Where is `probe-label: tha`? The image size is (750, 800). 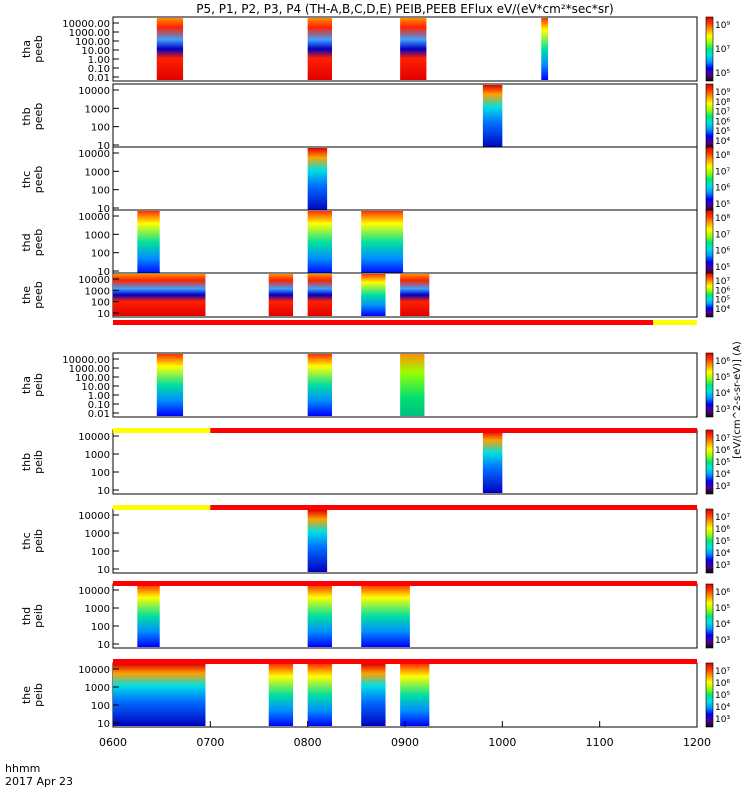 probe-label: tha is located at coordinates (26, 49).